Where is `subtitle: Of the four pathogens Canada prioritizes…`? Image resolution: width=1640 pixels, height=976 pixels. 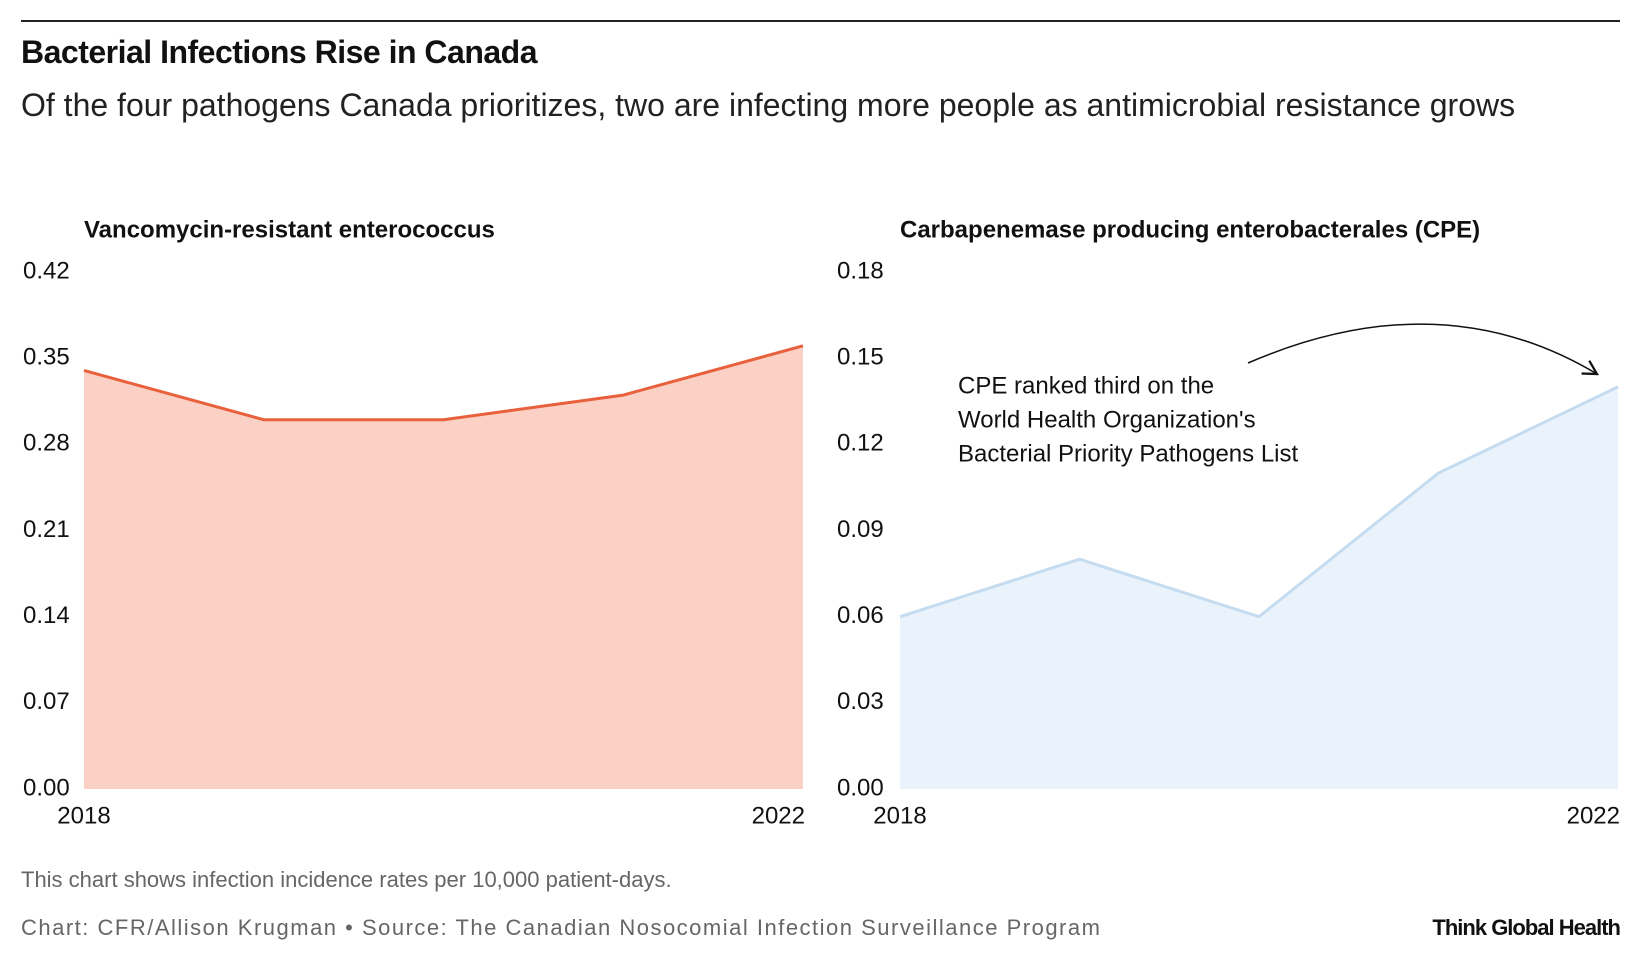
subtitle: Of the four pathogens Canada prioritizes… is located at coordinates (768, 105).